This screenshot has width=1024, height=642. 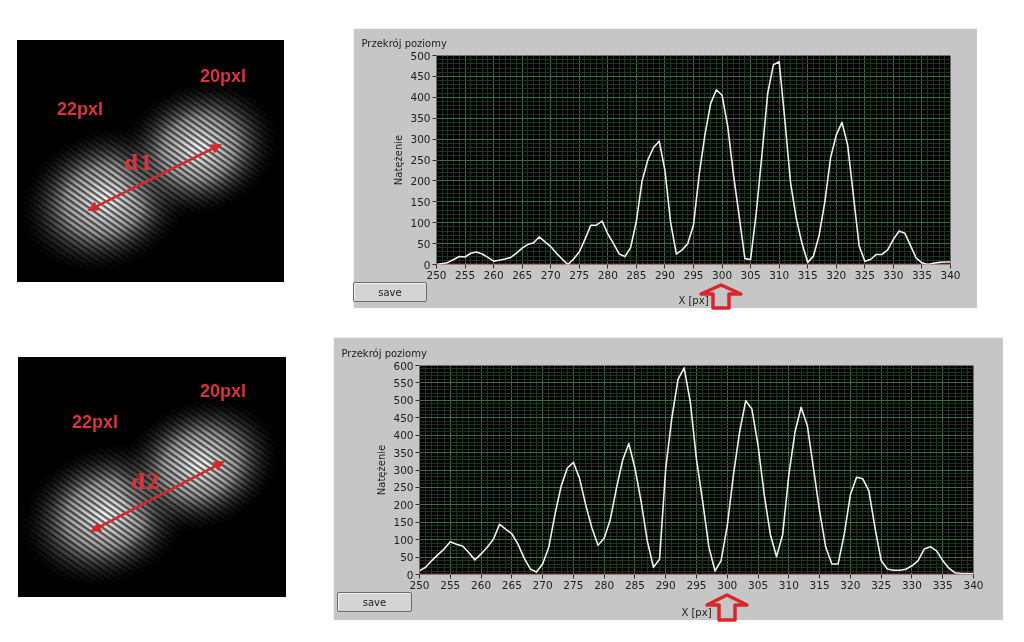 I want to click on y-tick-label: 600, so click(x=403, y=365).